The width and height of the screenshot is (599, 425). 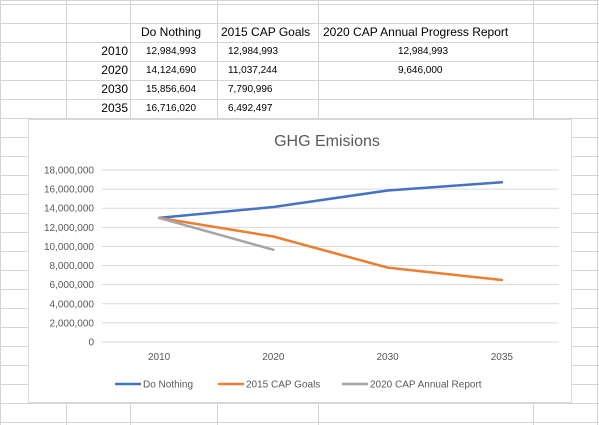 I want to click on column-header-2015-cap-goals: 2015 CAP Goals, so click(x=266, y=32).